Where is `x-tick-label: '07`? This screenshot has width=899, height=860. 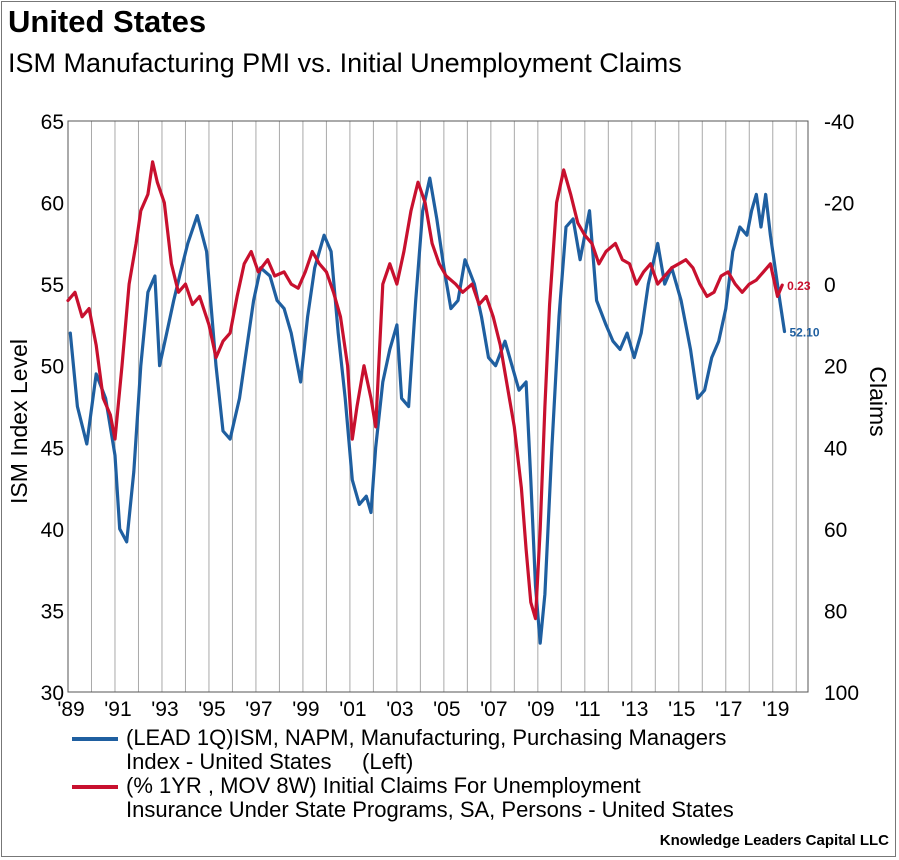
x-tick-label: '07 is located at coordinates (493, 709).